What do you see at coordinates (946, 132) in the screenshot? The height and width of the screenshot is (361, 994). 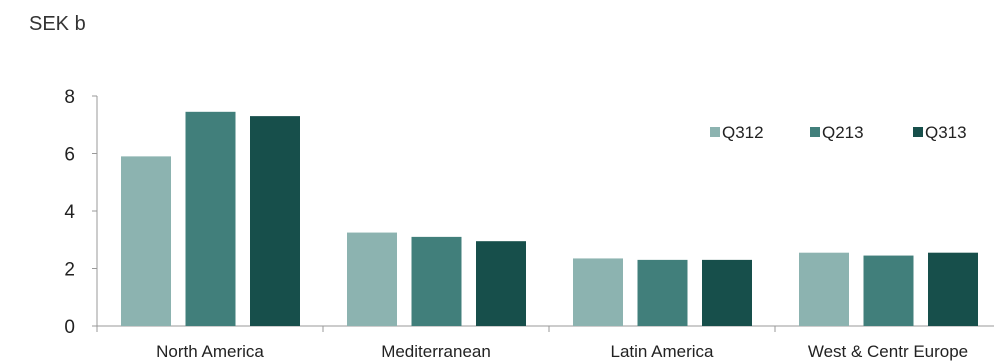 I see `legend-label-q313: Q313` at bounding box center [946, 132].